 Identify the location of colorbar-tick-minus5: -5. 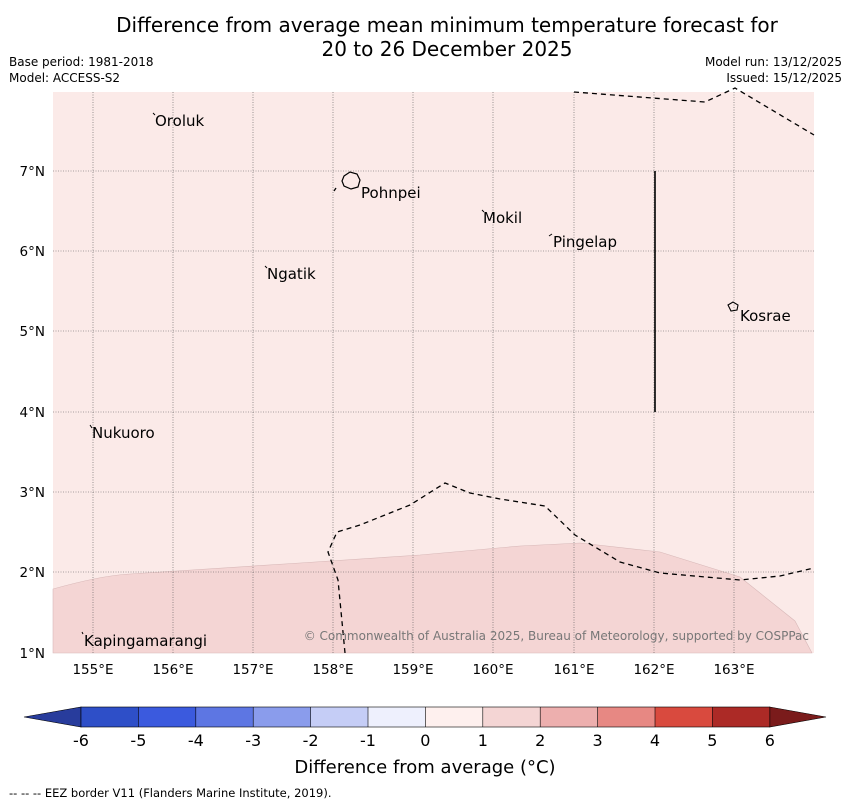
(138, 740).